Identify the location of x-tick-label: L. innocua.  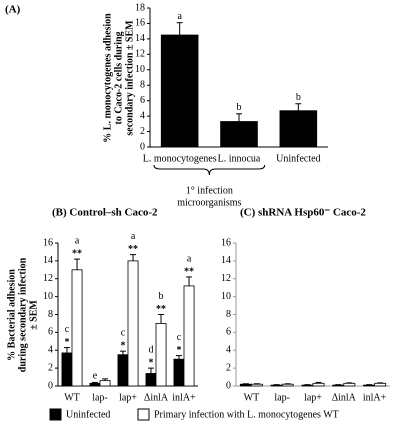
(239, 158).